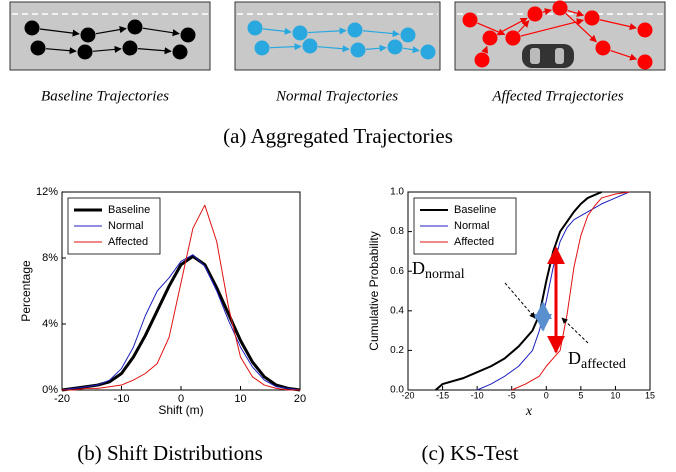 Image resolution: width=676 pixels, height=472 pixels. What do you see at coordinates (397, 192) in the screenshot?
I see `y-tick-label: 1.0` at bounding box center [397, 192].